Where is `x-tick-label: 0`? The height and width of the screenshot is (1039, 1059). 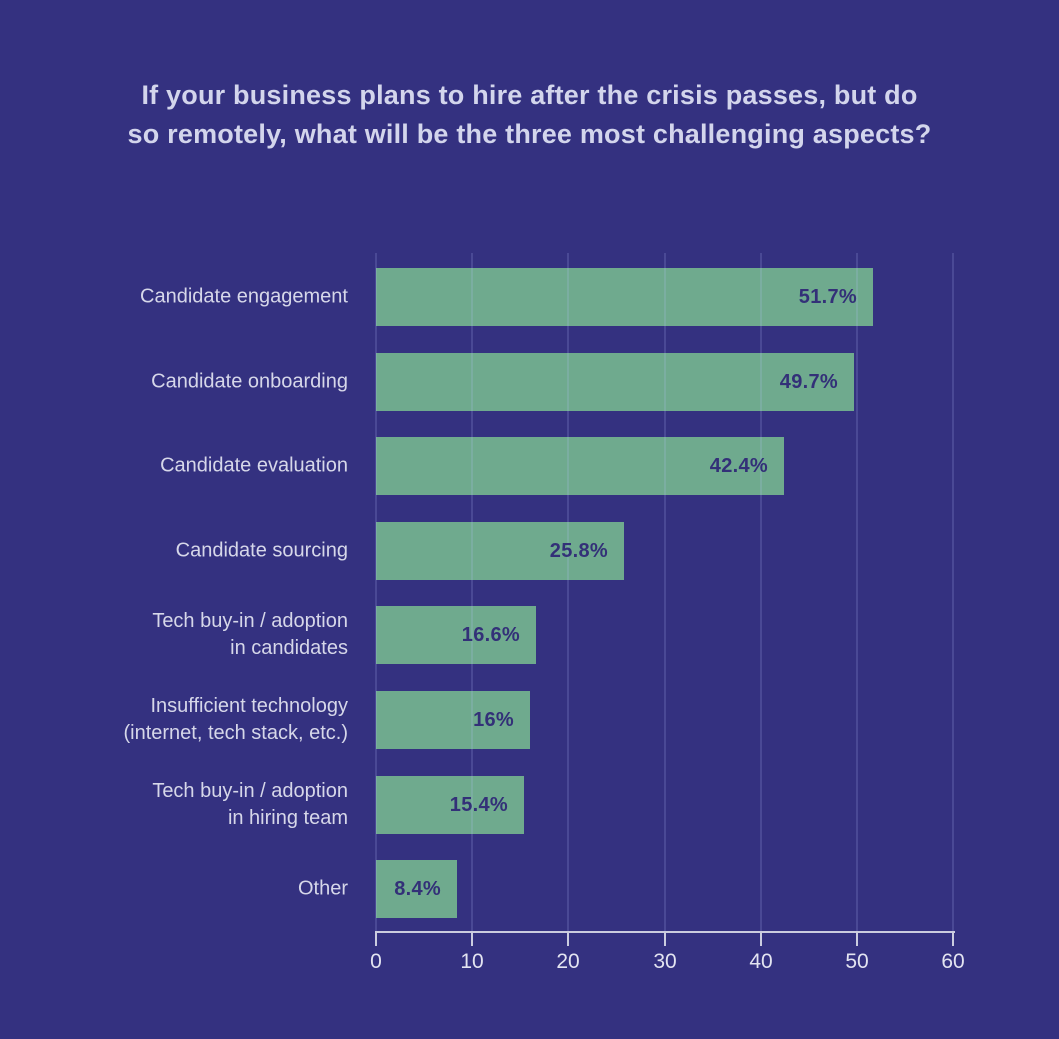
x-tick-label: 0 is located at coordinates (376, 961).